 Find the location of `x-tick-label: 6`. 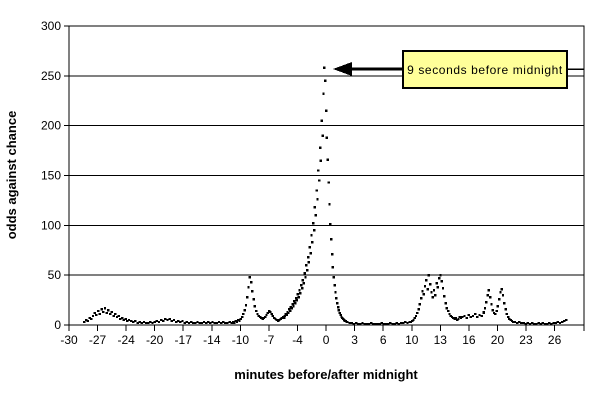

x-tick-label: 6 is located at coordinates (383, 340).